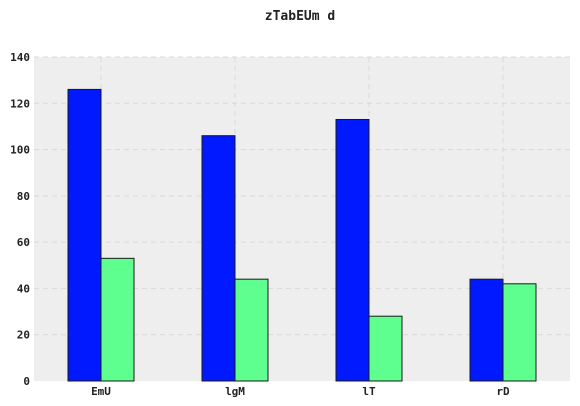  What do you see at coordinates (23, 288) in the screenshot?
I see `y-tick-label: 40` at bounding box center [23, 288].